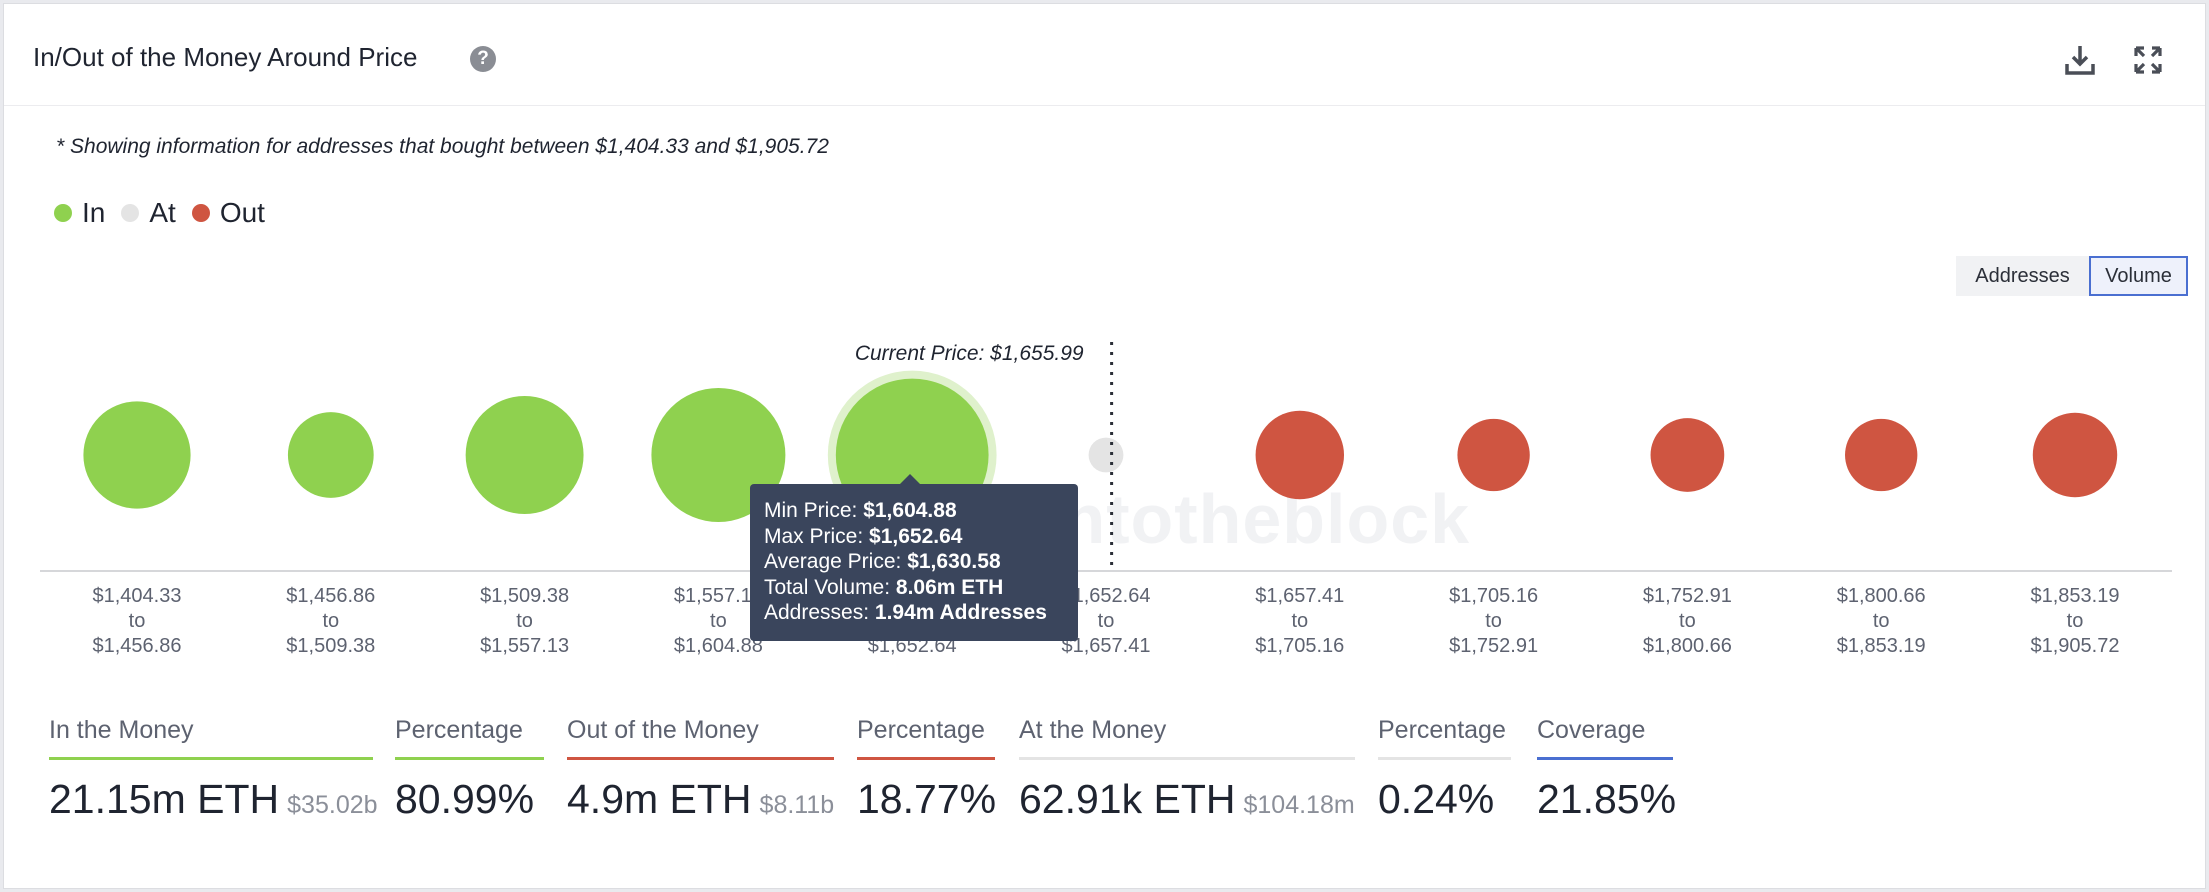 Image resolution: width=2209 pixels, height=892 pixels. What do you see at coordinates (213, 769) in the screenshot?
I see `stat-in-the-money: In the Money 21.15m ETH $35.02b` at bounding box center [213, 769].